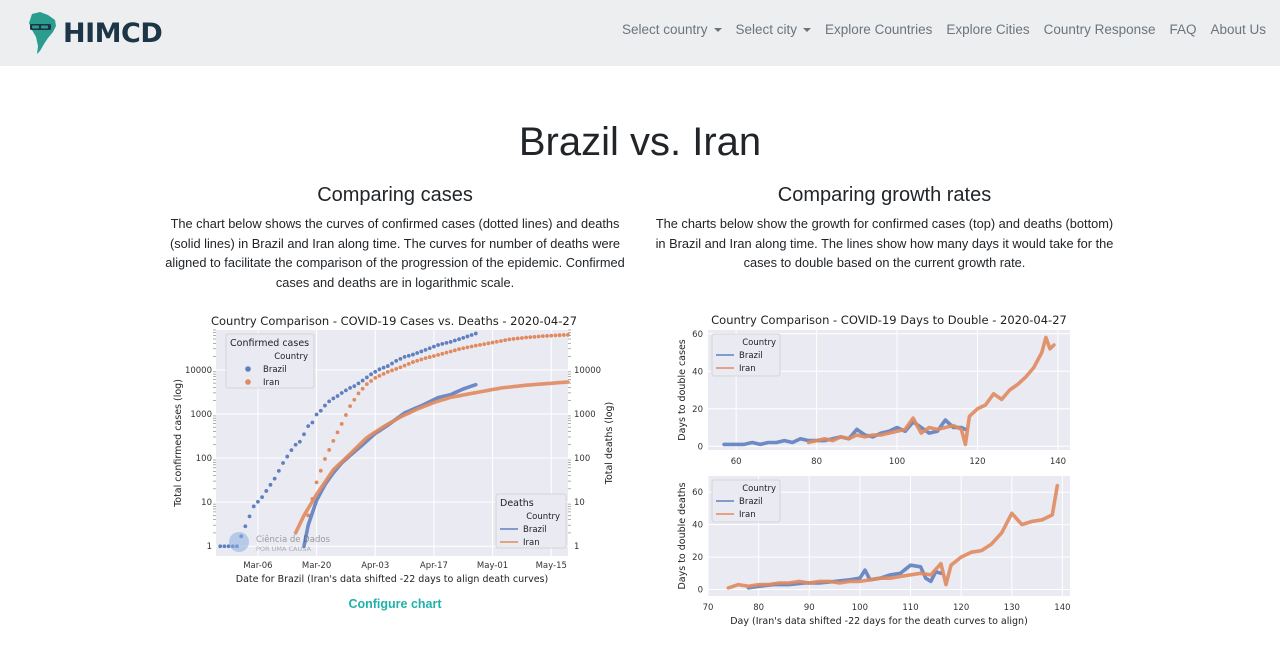 This screenshot has height=669, width=1280. I want to click on watermark-subtext: POR UMA CAUSA, so click(283, 549).